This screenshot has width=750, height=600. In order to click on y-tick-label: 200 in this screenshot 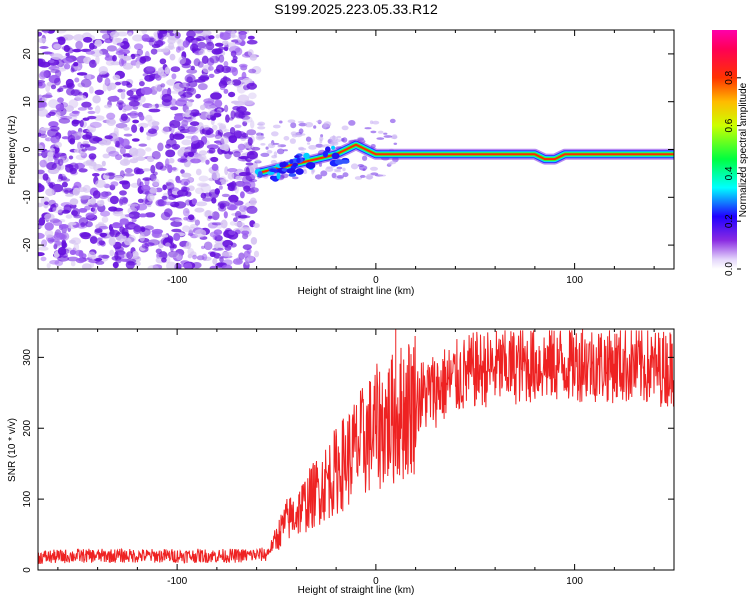, I will do `click(27, 427)`.